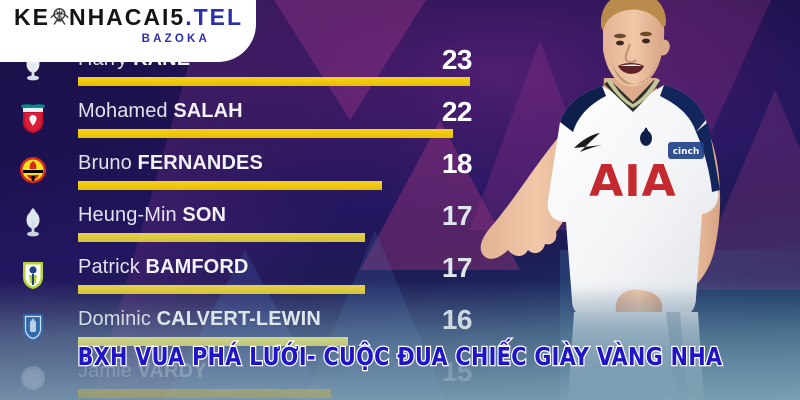  Describe the element at coordinates (109, 267) in the screenshot. I see `player-first-name: Patrick` at that location.